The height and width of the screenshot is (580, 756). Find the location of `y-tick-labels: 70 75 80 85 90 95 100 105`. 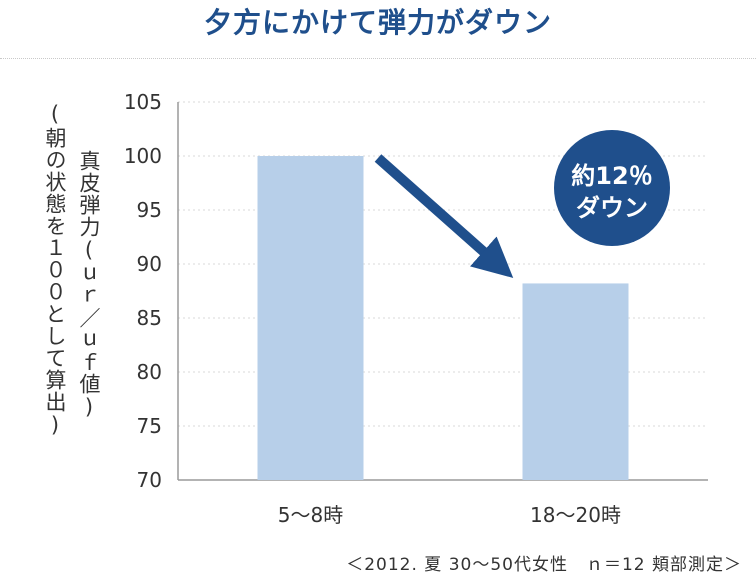

y-tick-labels: 70 75 80 85 90 95 100 105 is located at coordinates (143, 291).